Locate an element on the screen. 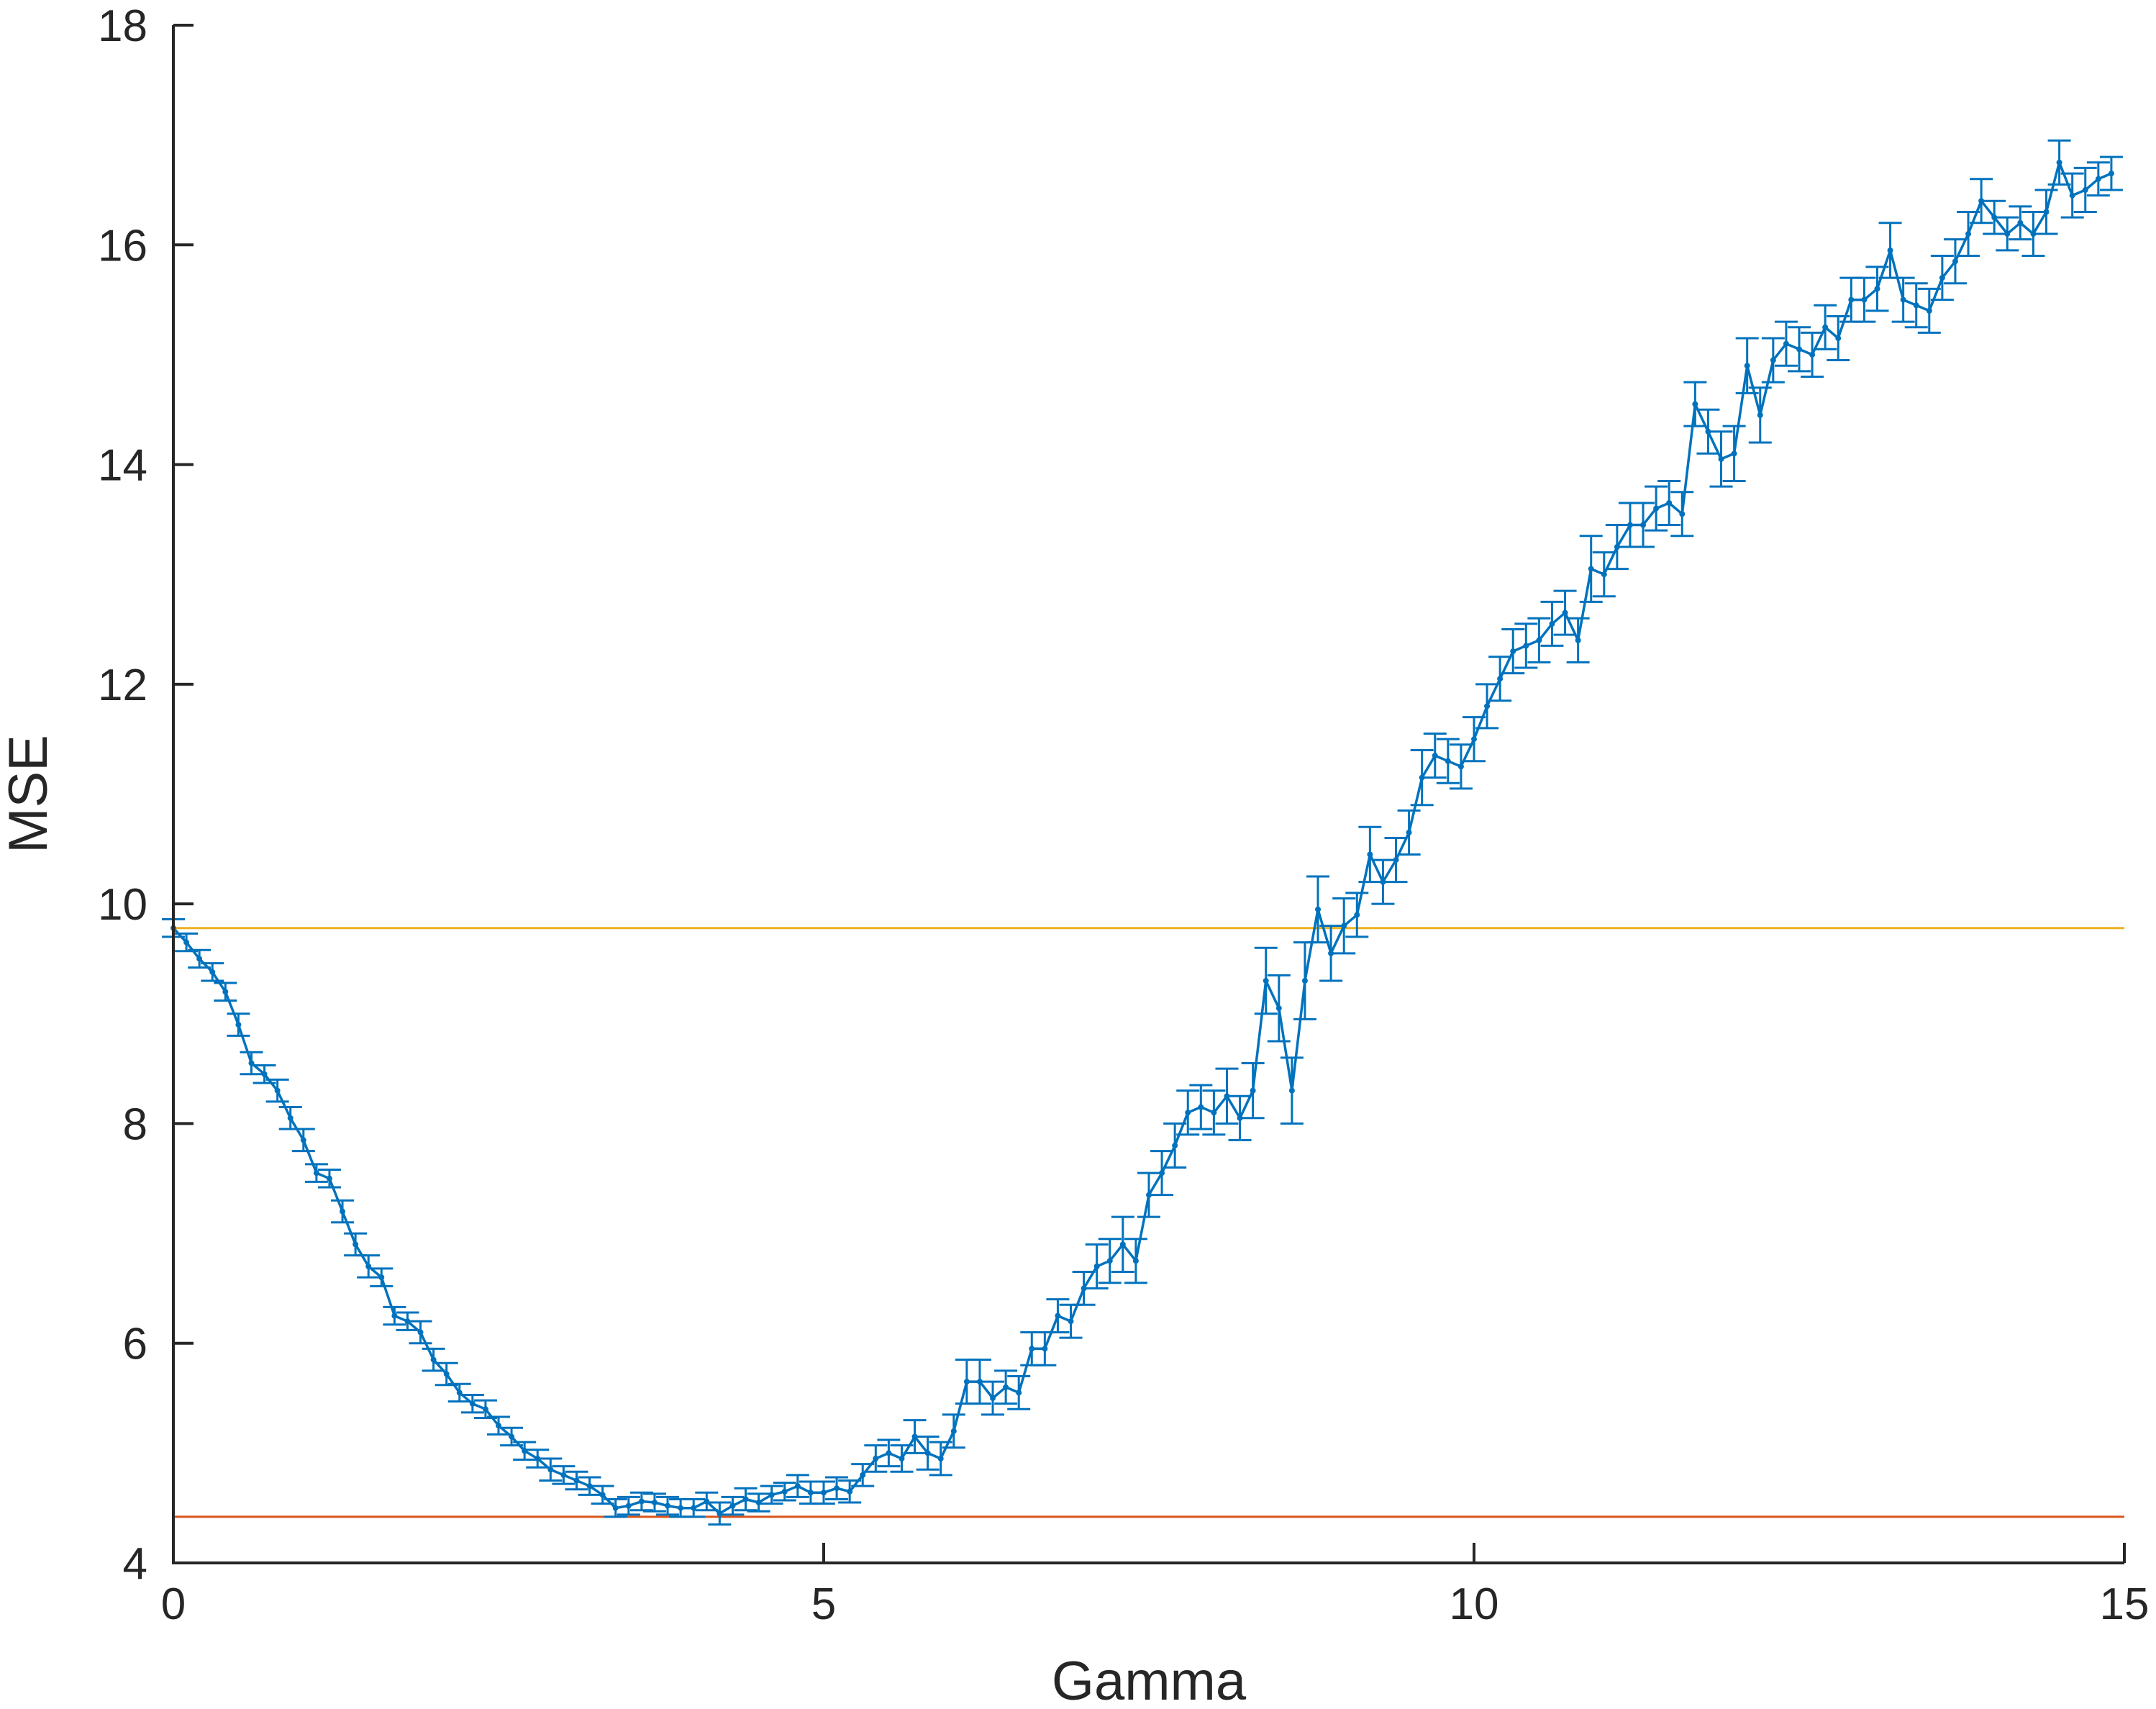  y-tick-label: 18 is located at coordinates (122, 26).